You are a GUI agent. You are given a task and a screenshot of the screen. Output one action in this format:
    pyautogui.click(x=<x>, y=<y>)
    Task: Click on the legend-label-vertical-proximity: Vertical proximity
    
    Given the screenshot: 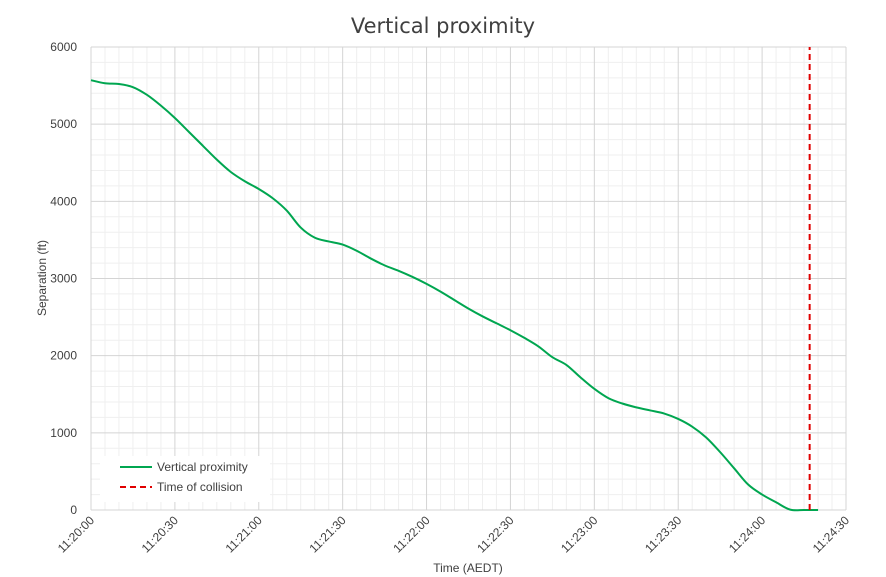 What is the action you would take?
    pyautogui.click(x=202, y=467)
    